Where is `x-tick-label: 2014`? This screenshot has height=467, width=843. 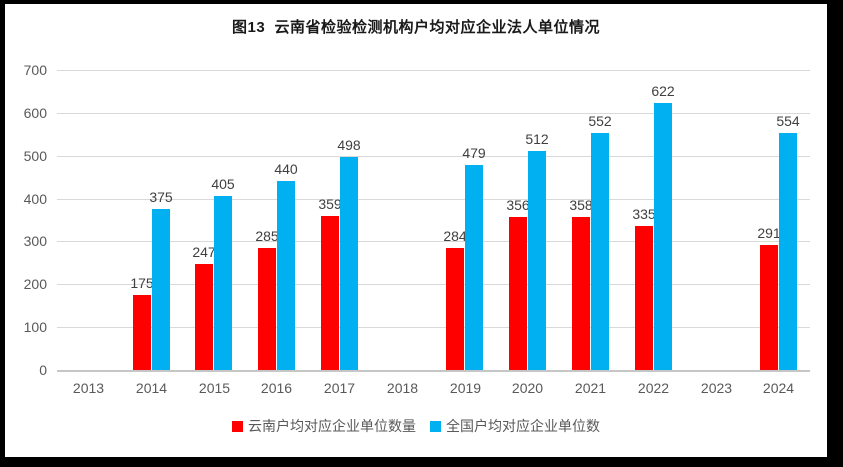 x-tick-label: 2014 is located at coordinates (151, 388).